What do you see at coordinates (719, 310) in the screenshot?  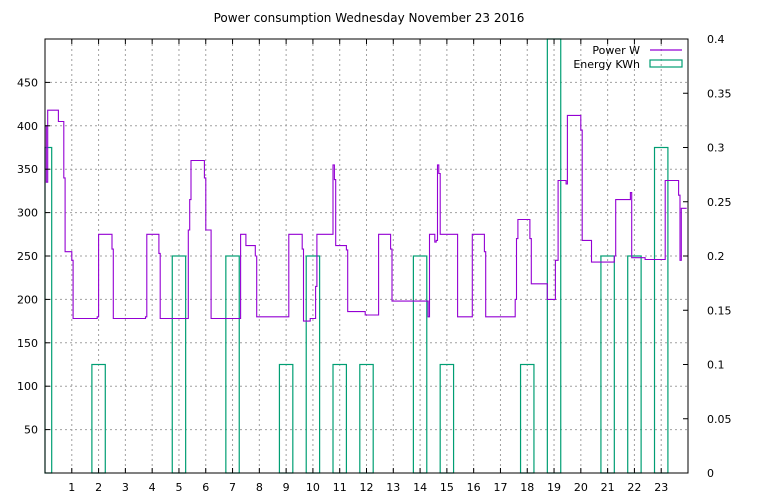 I see `y2-tick-label: 0.15` at bounding box center [719, 310].